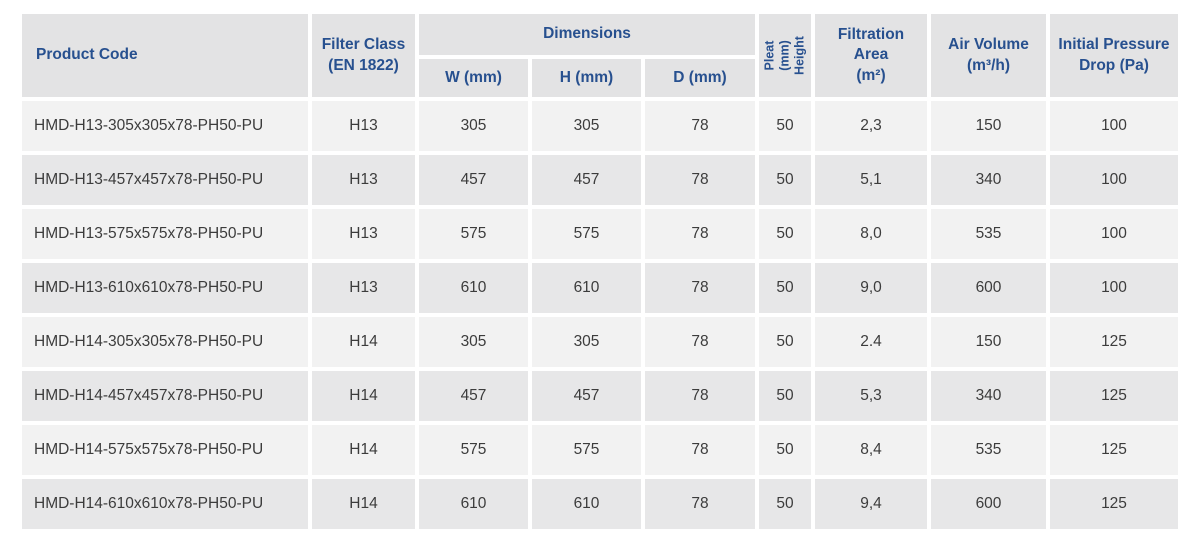 The height and width of the screenshot is (559, 1200). Describe the element at coordinates (700, 78) in the screenshot. I see `col-header-depth: D (mm)` at that location.